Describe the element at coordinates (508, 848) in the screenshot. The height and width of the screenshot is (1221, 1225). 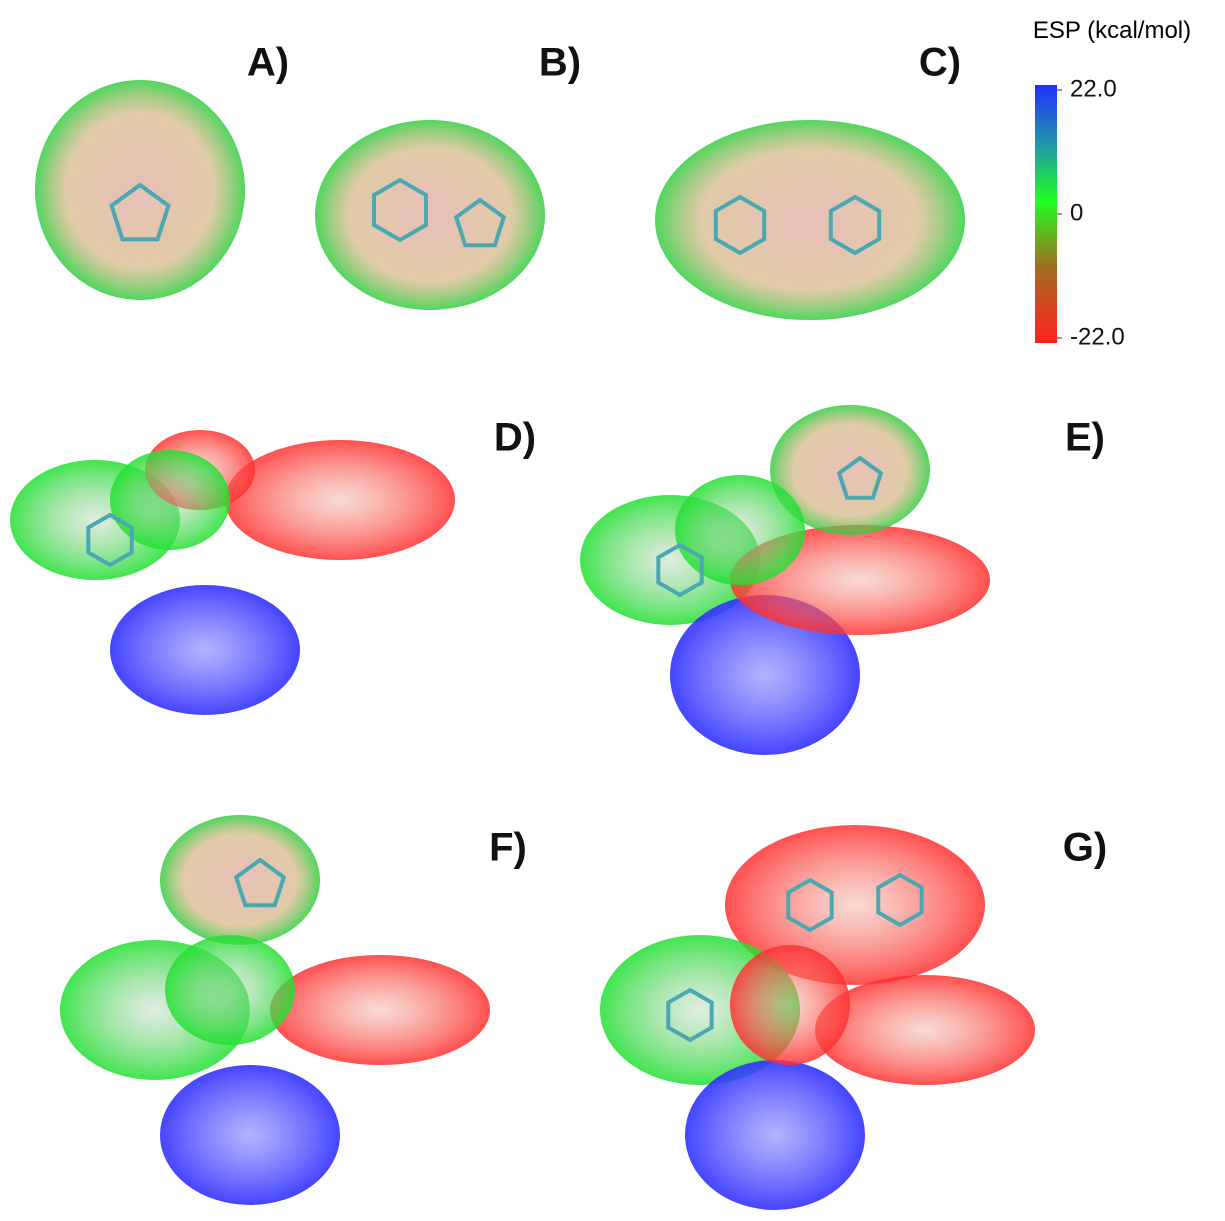
I see `panel-label: F)` at that location.